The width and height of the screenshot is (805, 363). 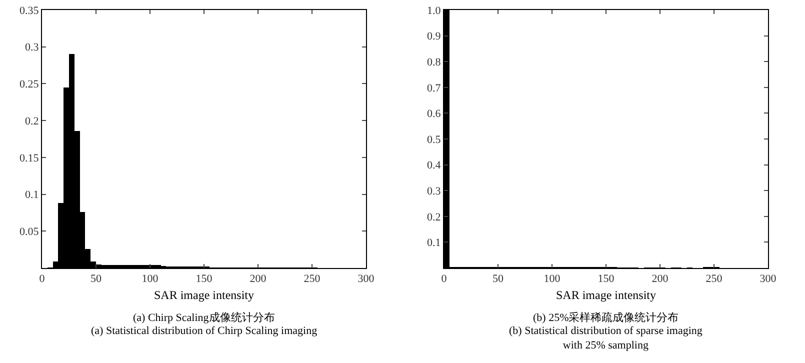 What do you see at coordinates (30, 232) in the screenshot?
I see `y-tick-label: 0.05` at bounding box center [30, 232].